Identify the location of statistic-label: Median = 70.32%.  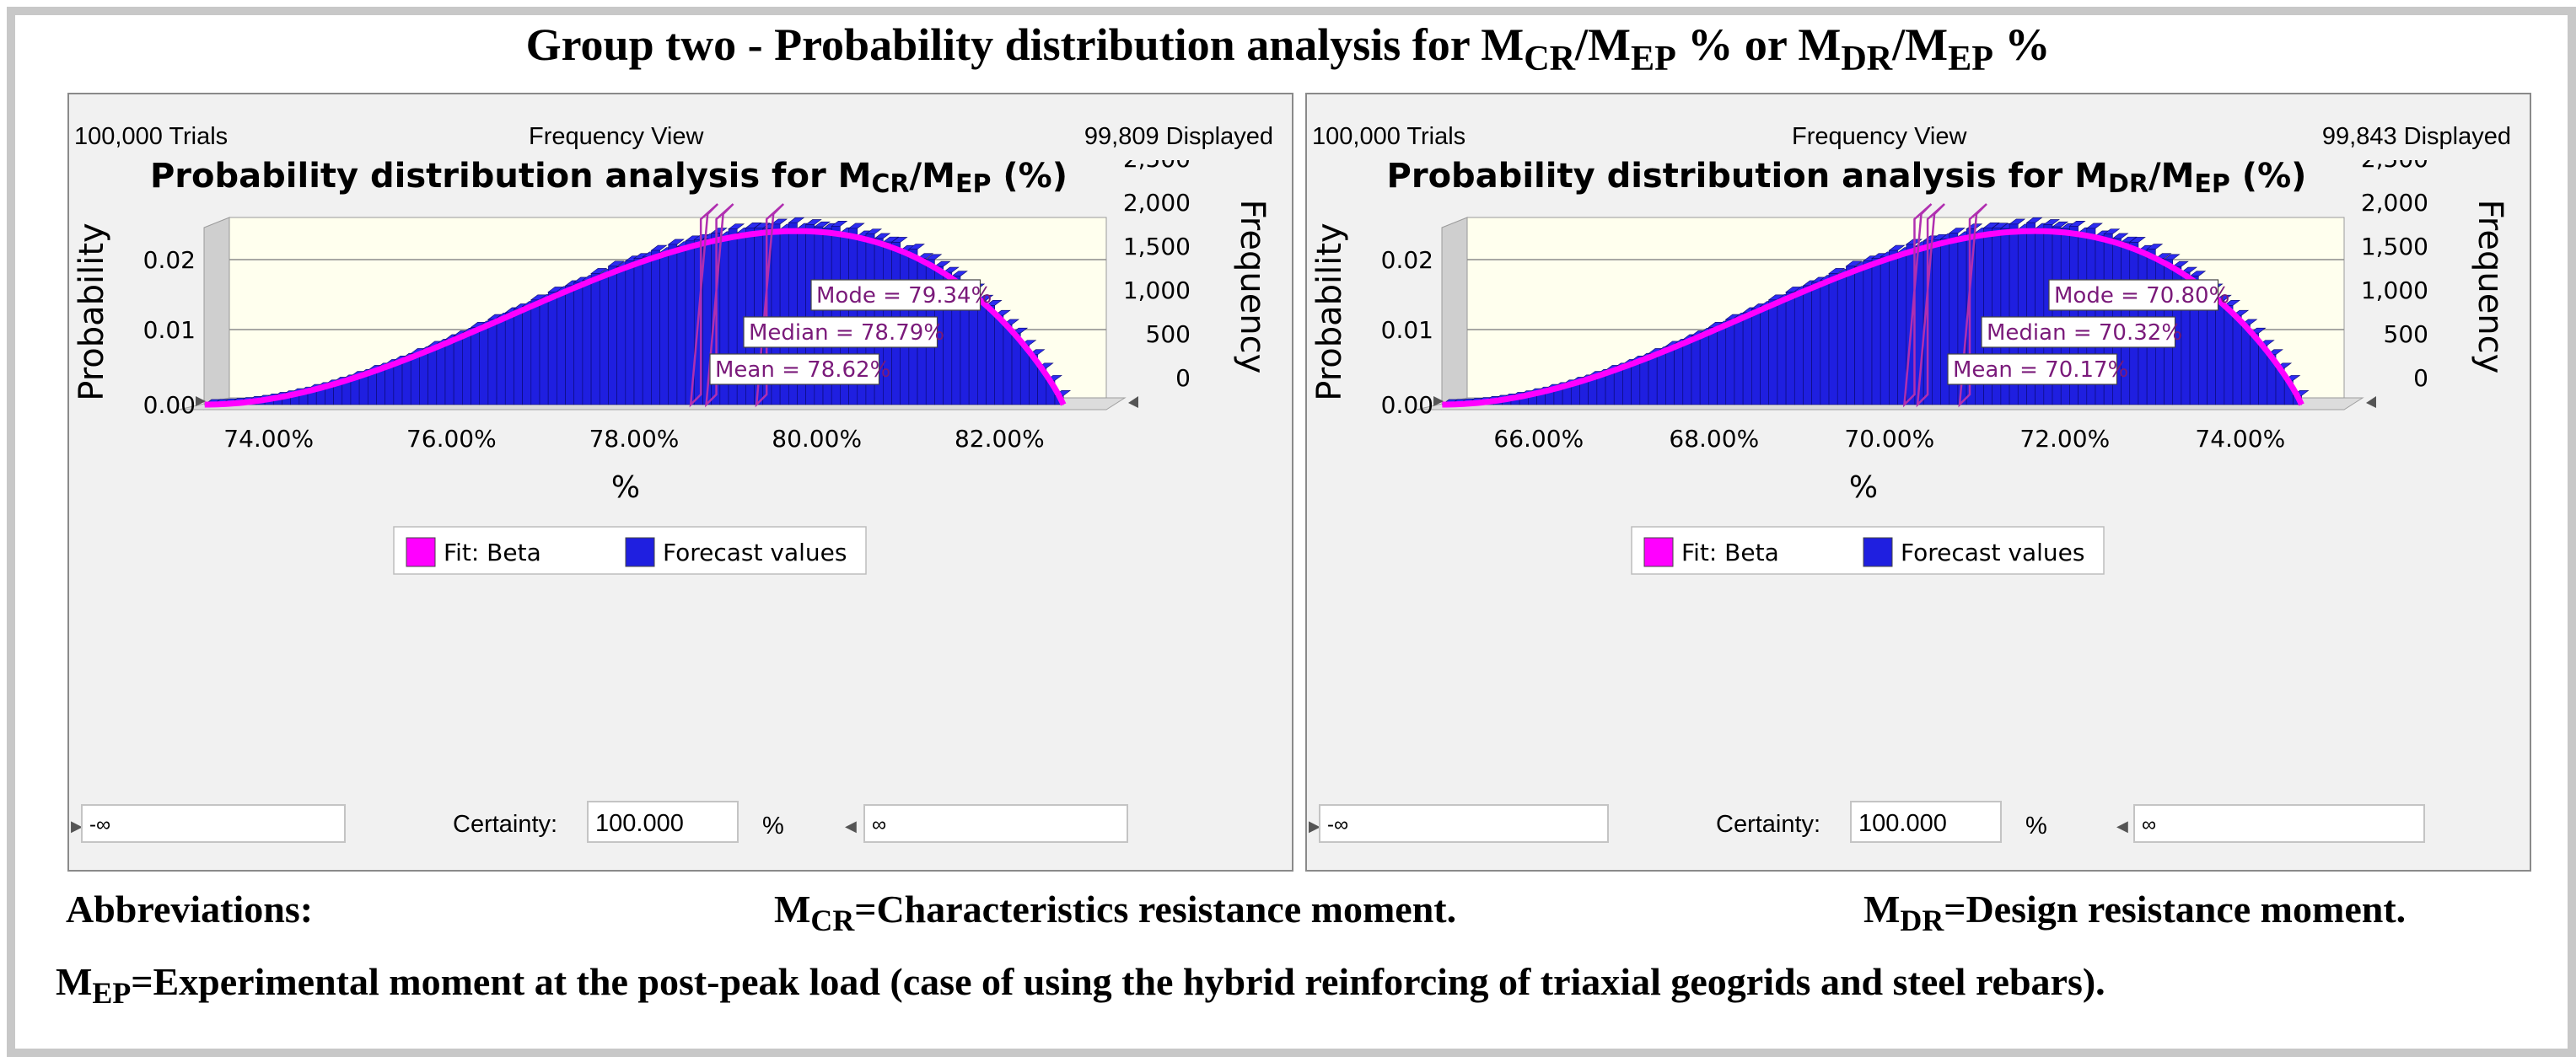
(2084, 333).